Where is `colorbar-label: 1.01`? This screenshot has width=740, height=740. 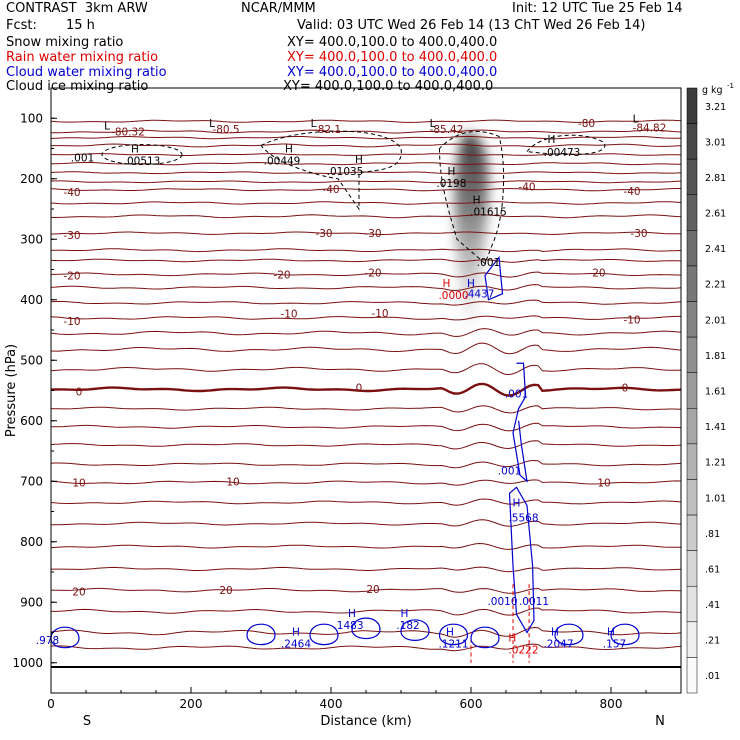 colorbar-label: 1.01 is located at coordinates (715, 498).